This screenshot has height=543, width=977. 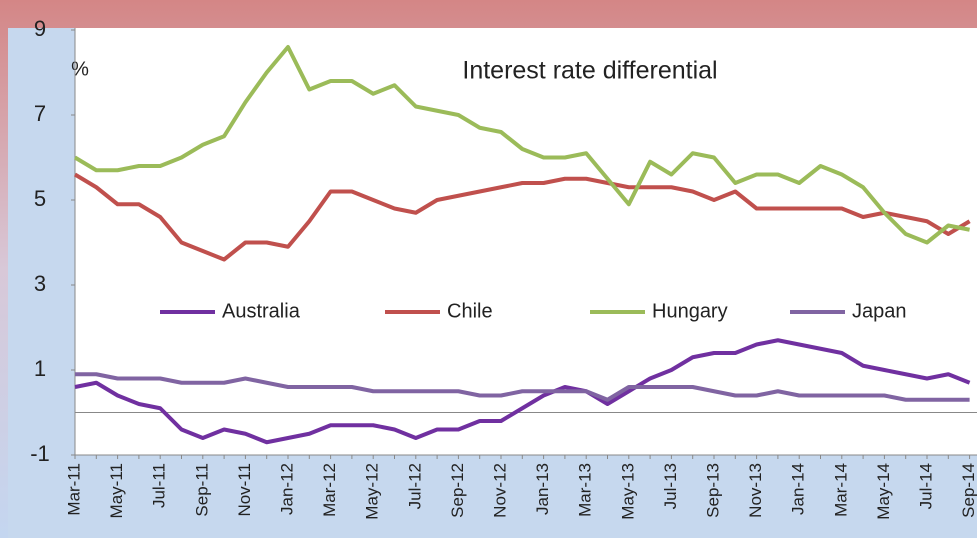 What do you see at coordinates (755, 490) in the screenshot?
I see `x-tick-label: Nov-13` at bounding box center [755, 490].